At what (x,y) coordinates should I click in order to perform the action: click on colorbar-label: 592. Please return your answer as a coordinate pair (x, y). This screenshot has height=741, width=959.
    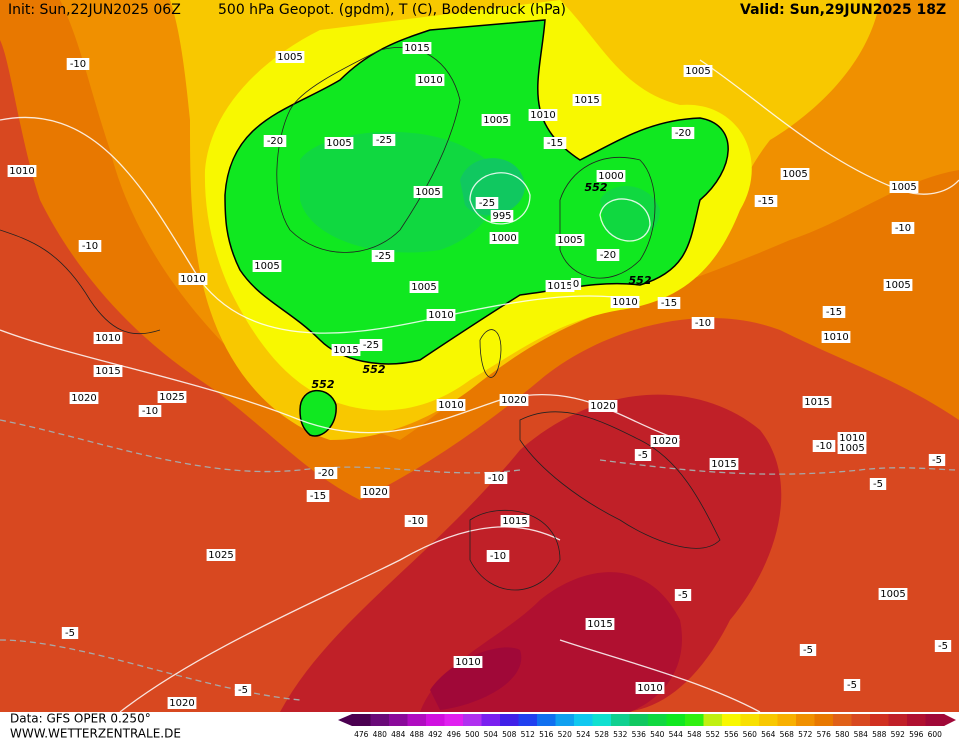
    Looking at the image, I should click on (898, 734).